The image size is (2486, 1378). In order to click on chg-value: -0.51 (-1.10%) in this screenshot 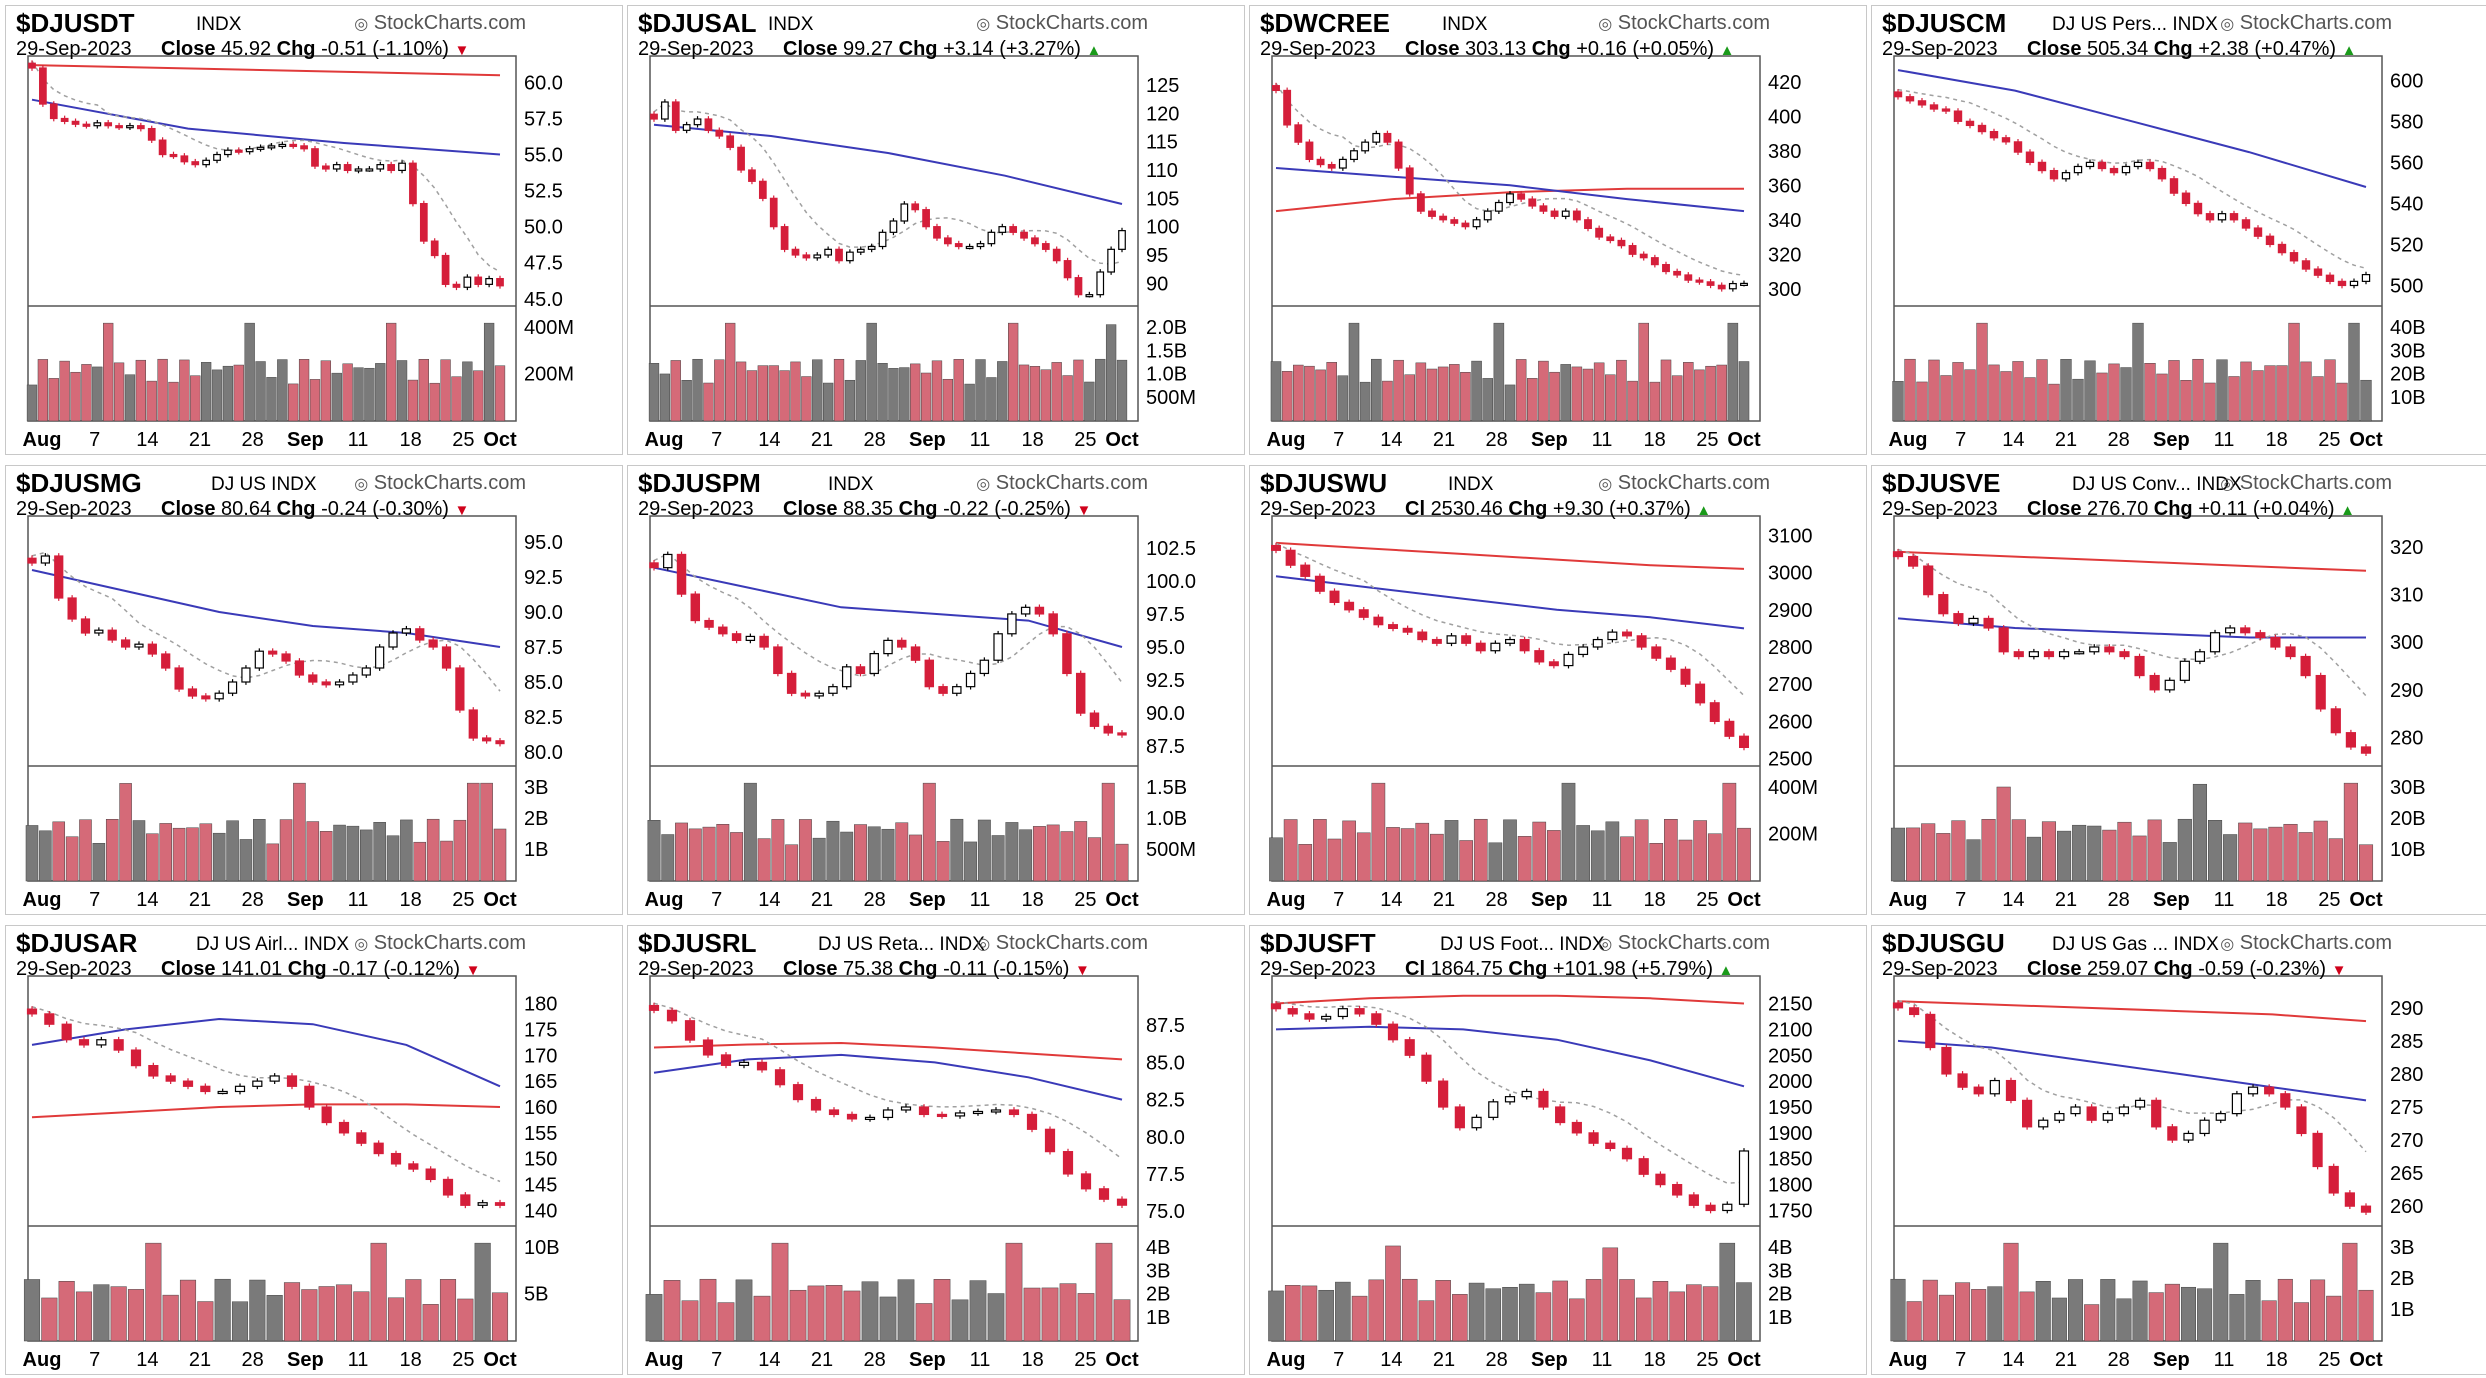, I will do `click(388, 49)`.